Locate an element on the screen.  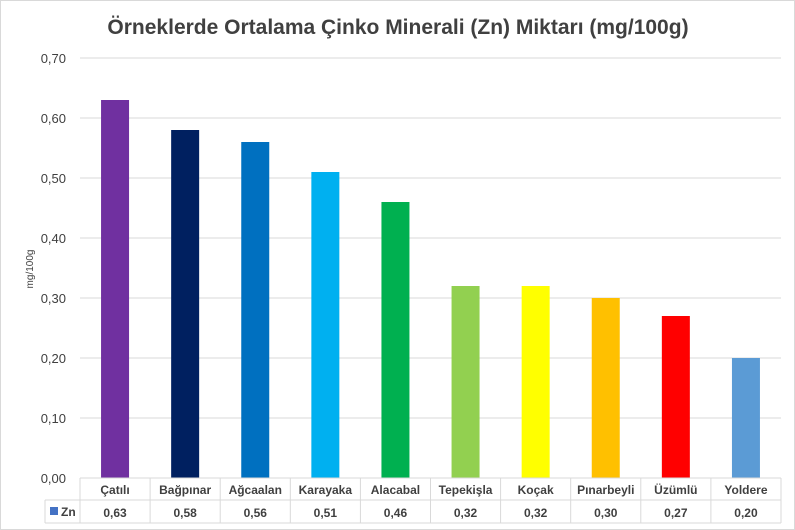
y-axis-ticks: 0,00 0,10 0,20 0,30 0,40 0,50 0,60 0,70 is located at coordinates (53, 268).